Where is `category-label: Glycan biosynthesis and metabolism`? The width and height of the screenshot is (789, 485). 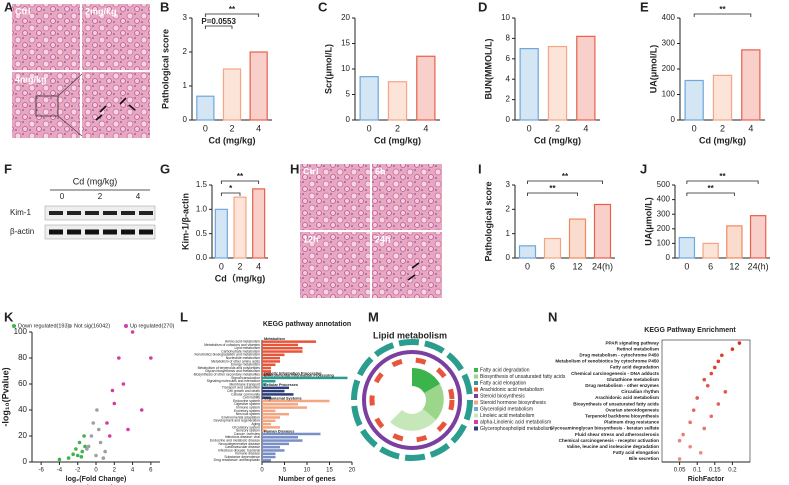
category-label: Glycan biosynthesis and metabolism is located at coordinates (232, 371).